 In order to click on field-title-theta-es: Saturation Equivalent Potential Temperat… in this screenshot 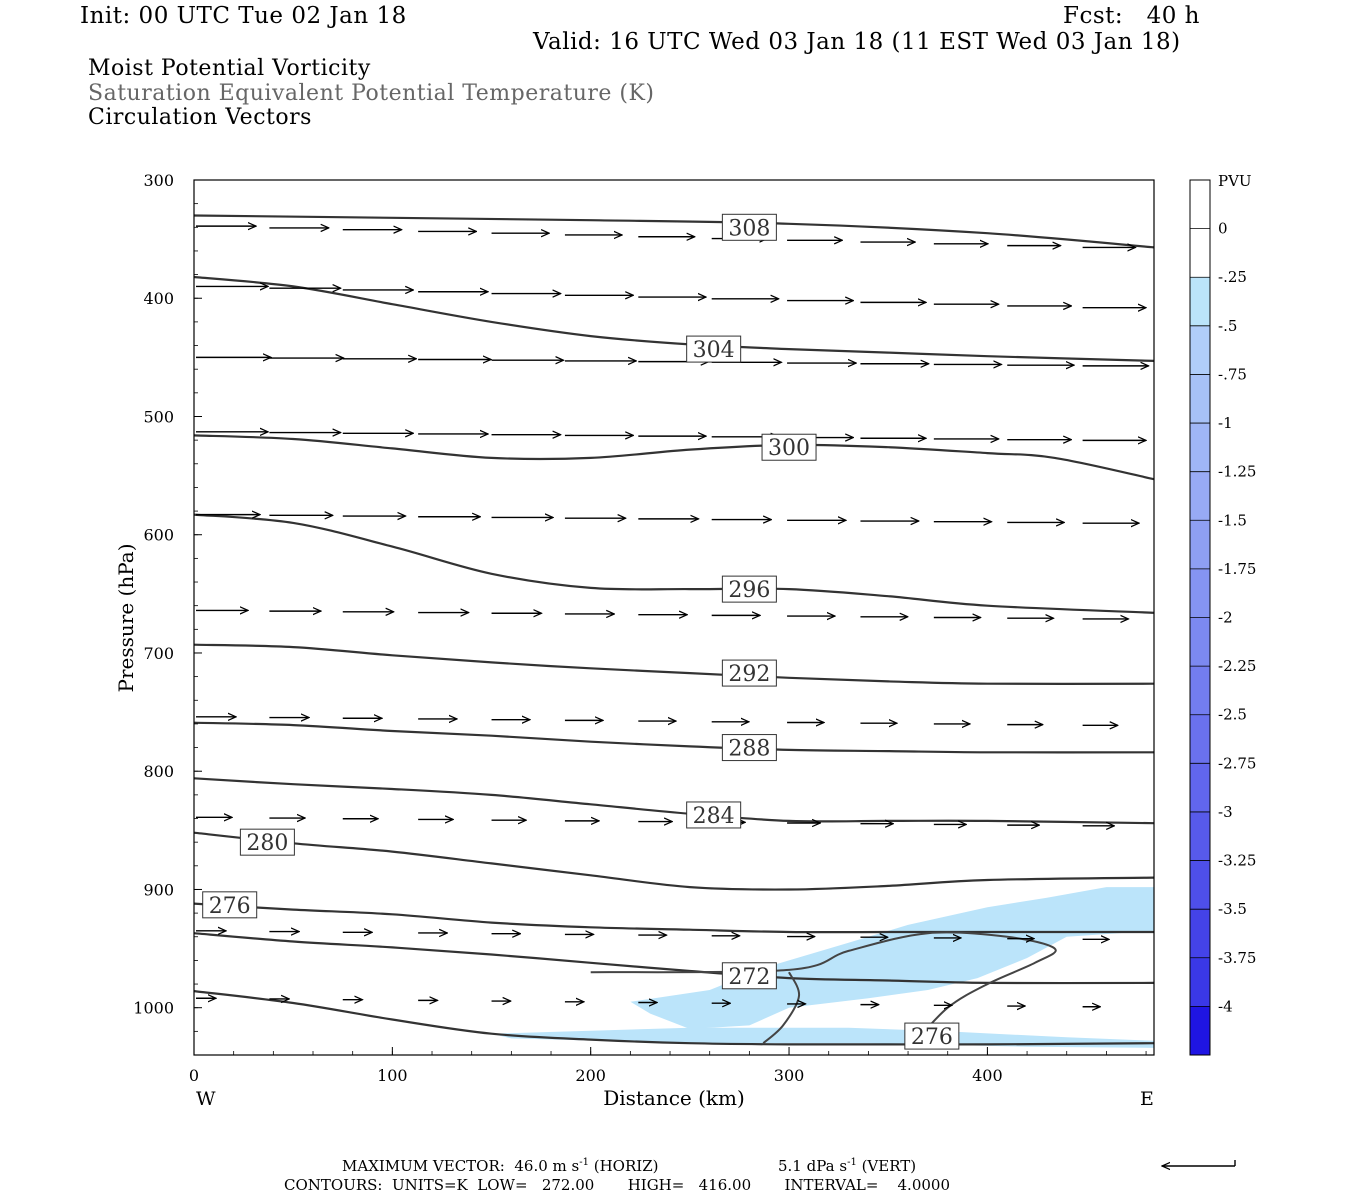, I will do `click(371, 93)`.